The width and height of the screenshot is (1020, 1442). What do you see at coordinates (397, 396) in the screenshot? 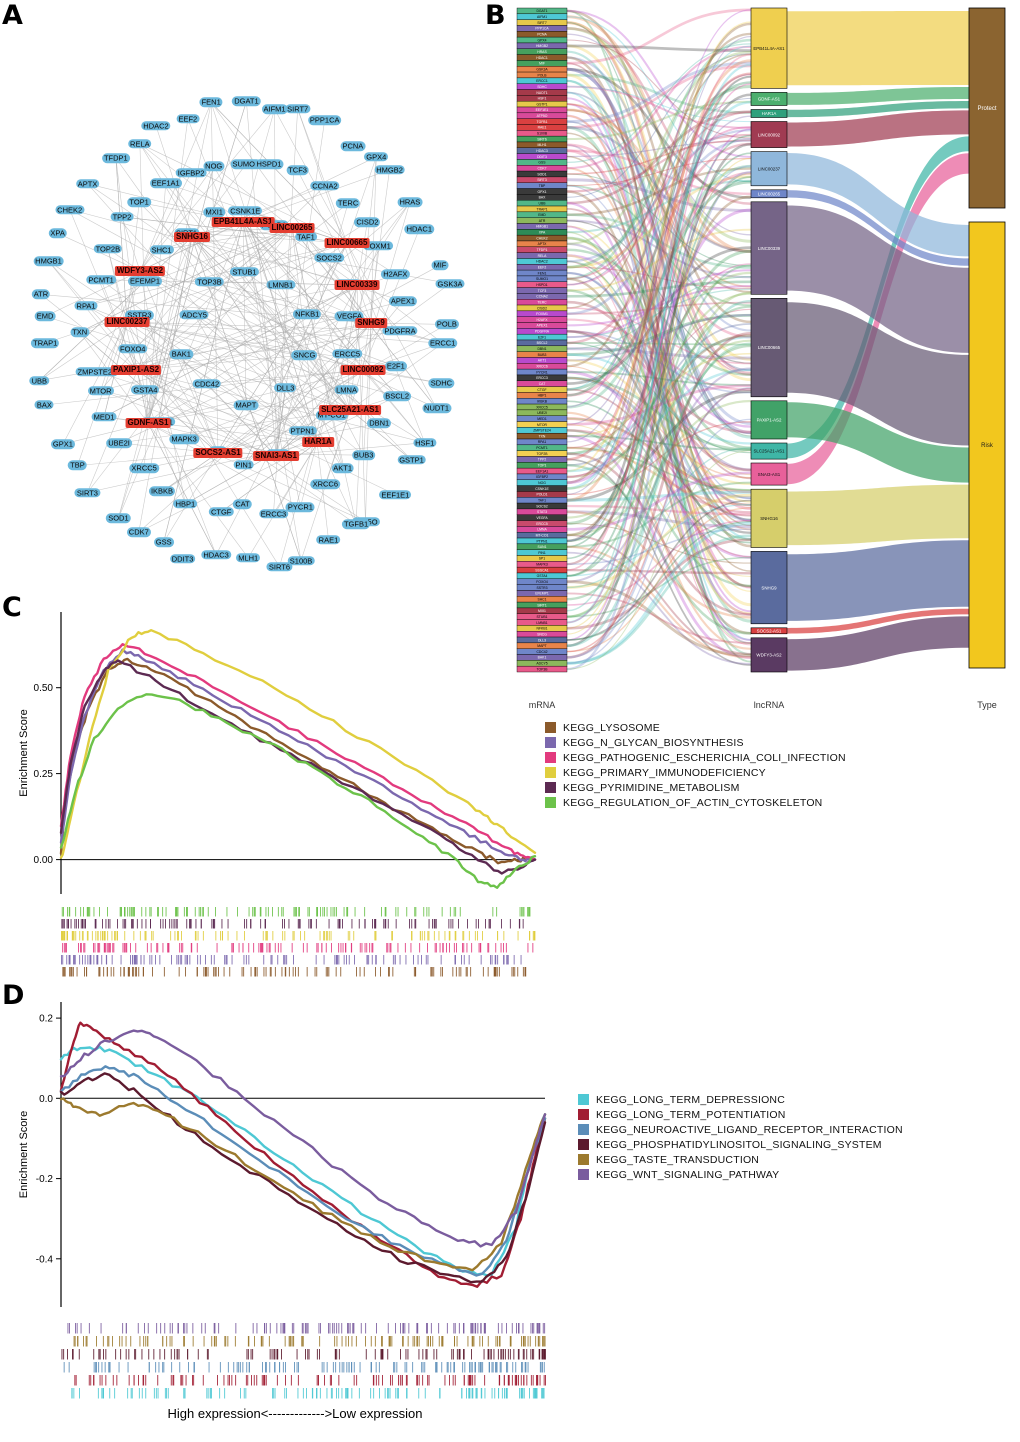
I see `gene-node: BSCL2` at bounding box center [397, 396].